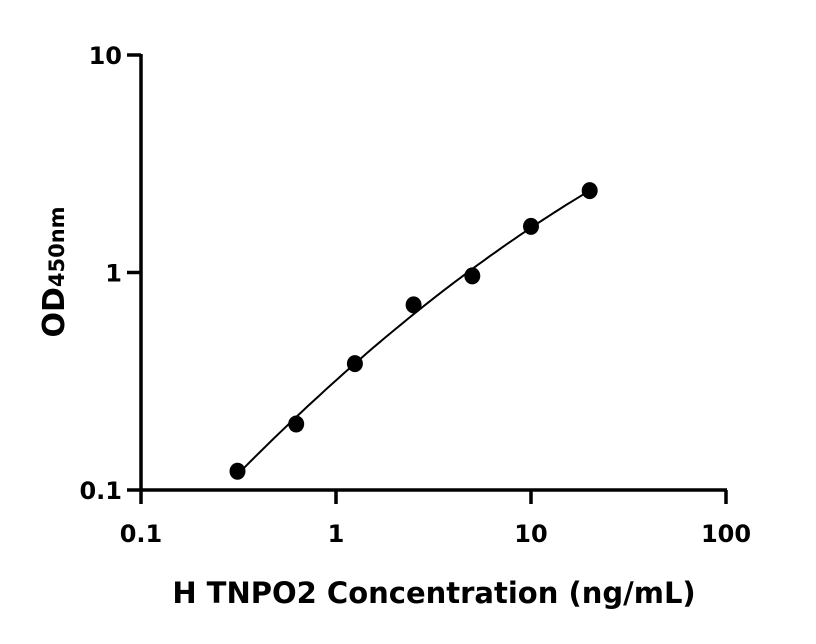 This screenshot has height=644, width=816. I want to click on x-tick-label: 100, so click(726, 534).